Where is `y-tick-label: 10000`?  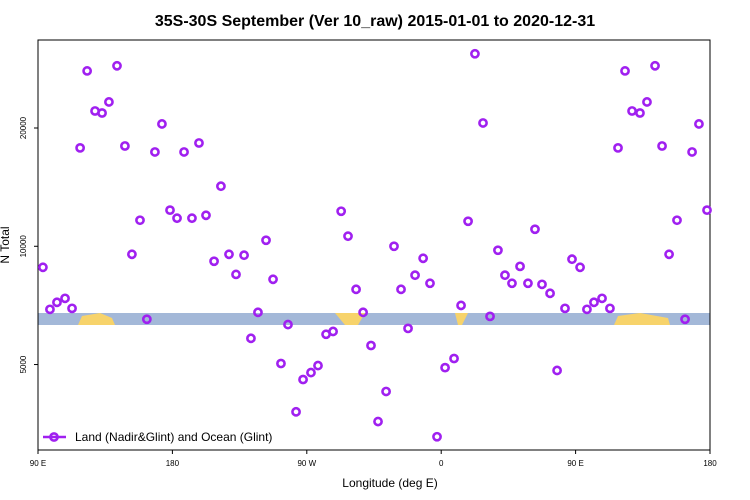
y-tick-label: 10000 is located at coordinates (23, 246).